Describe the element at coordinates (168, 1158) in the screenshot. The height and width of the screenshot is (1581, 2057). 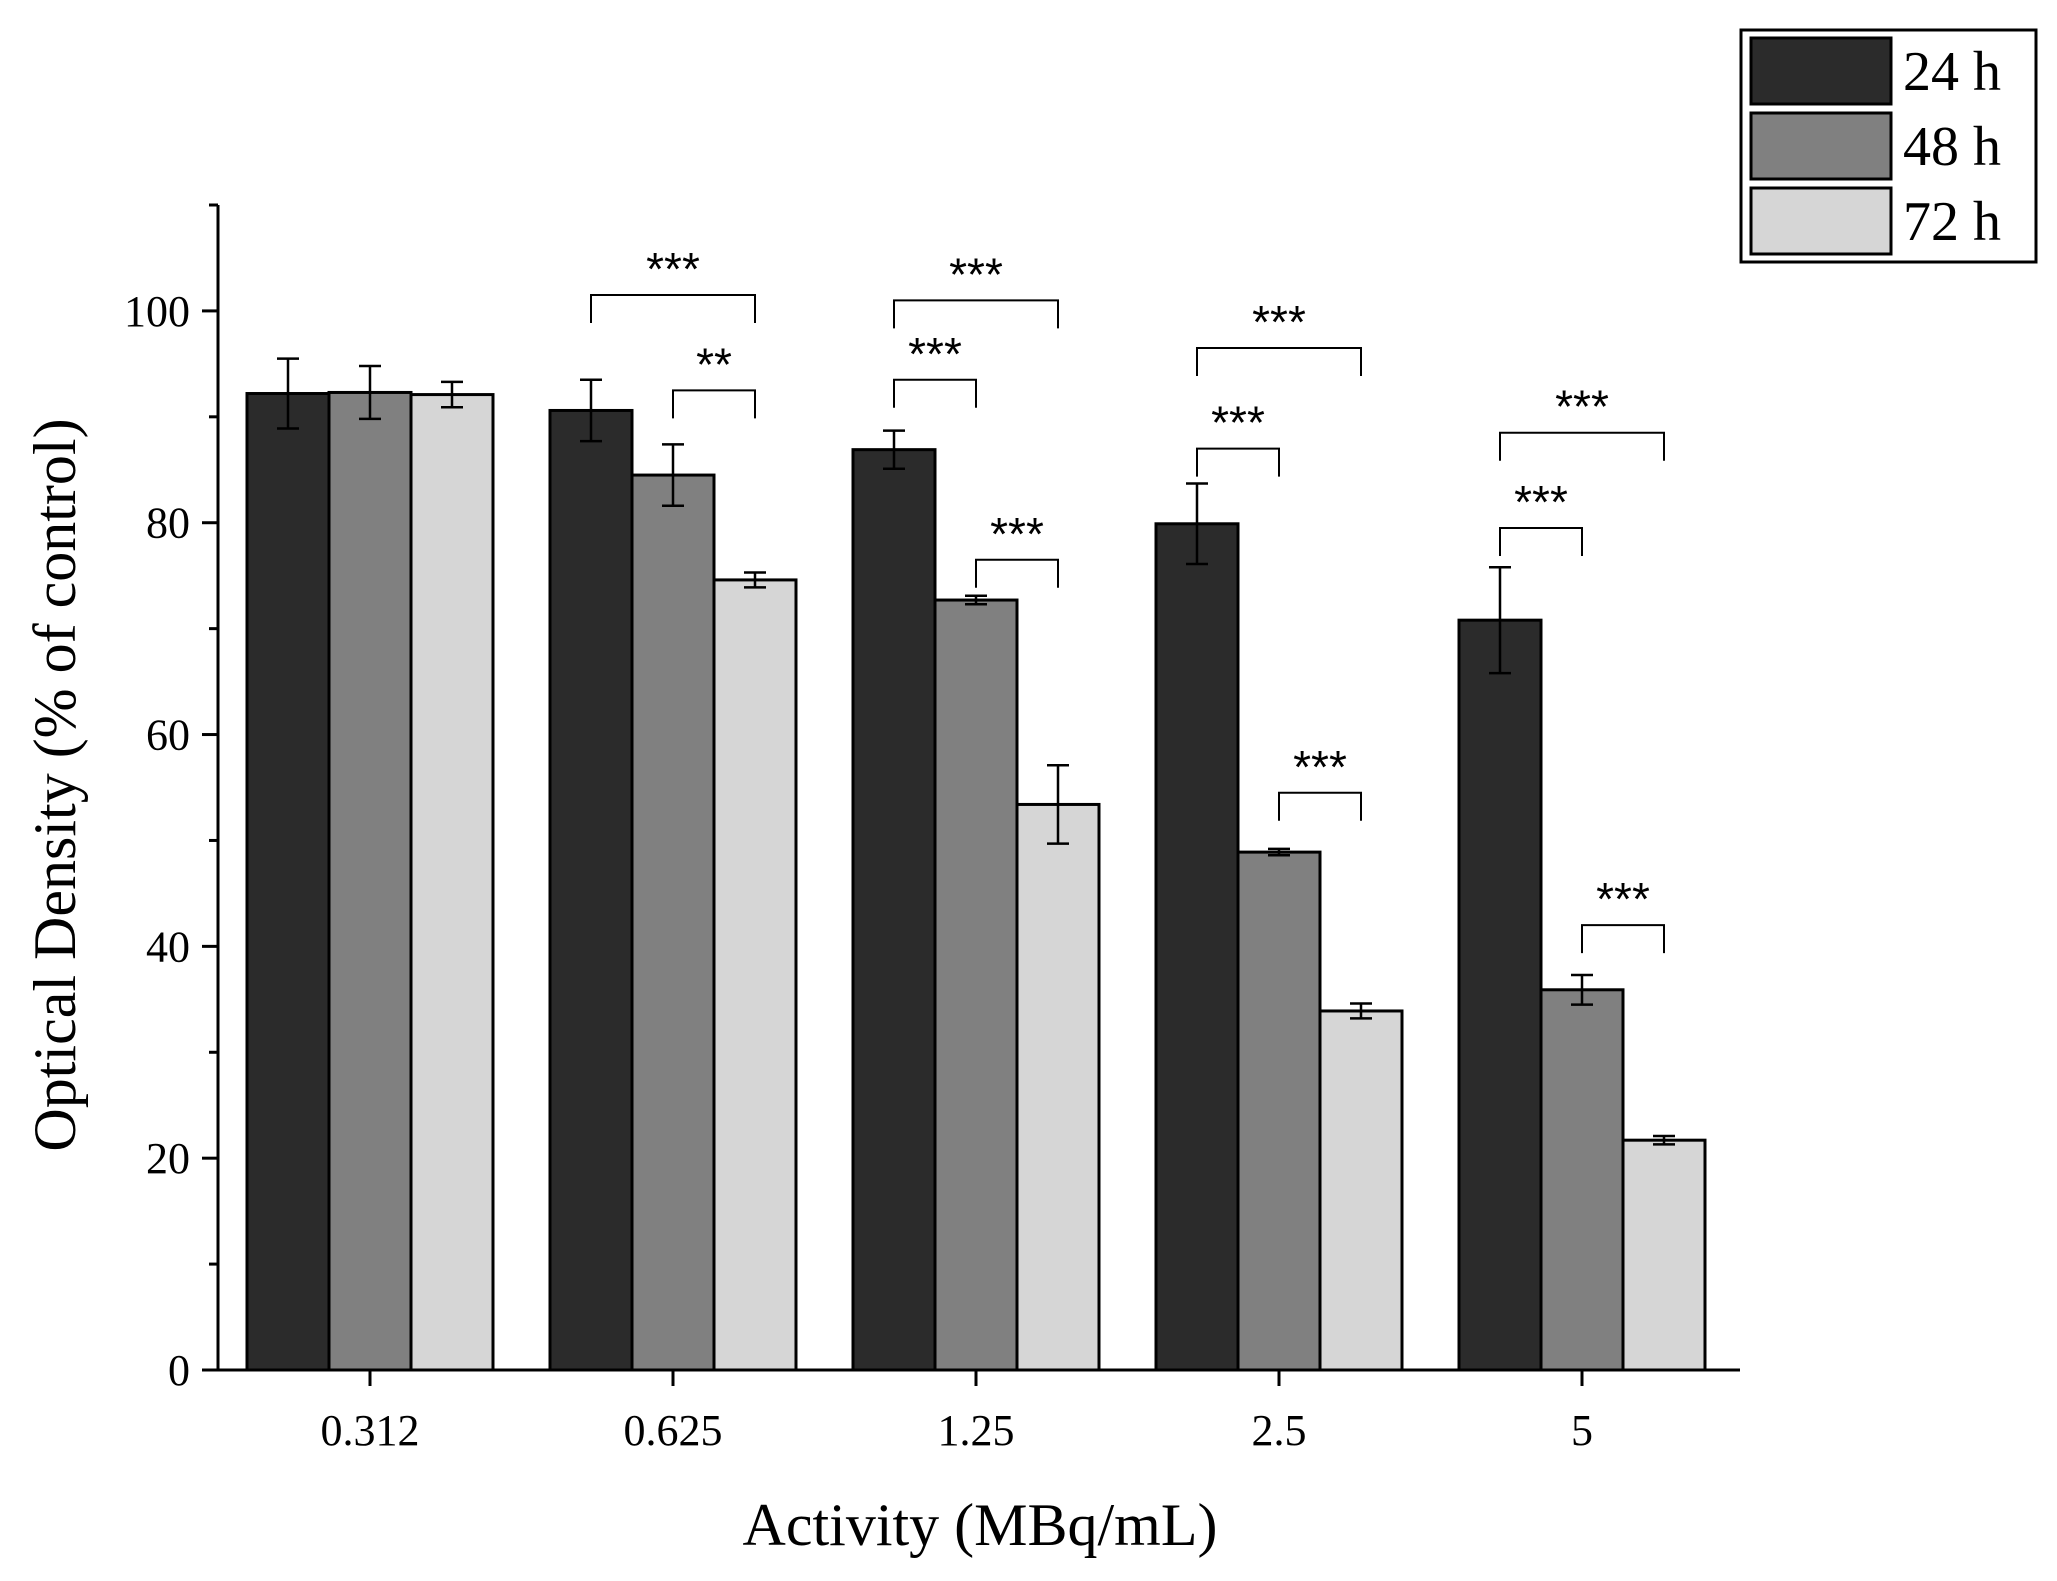
I see `y-tick-label: 20` at that location.